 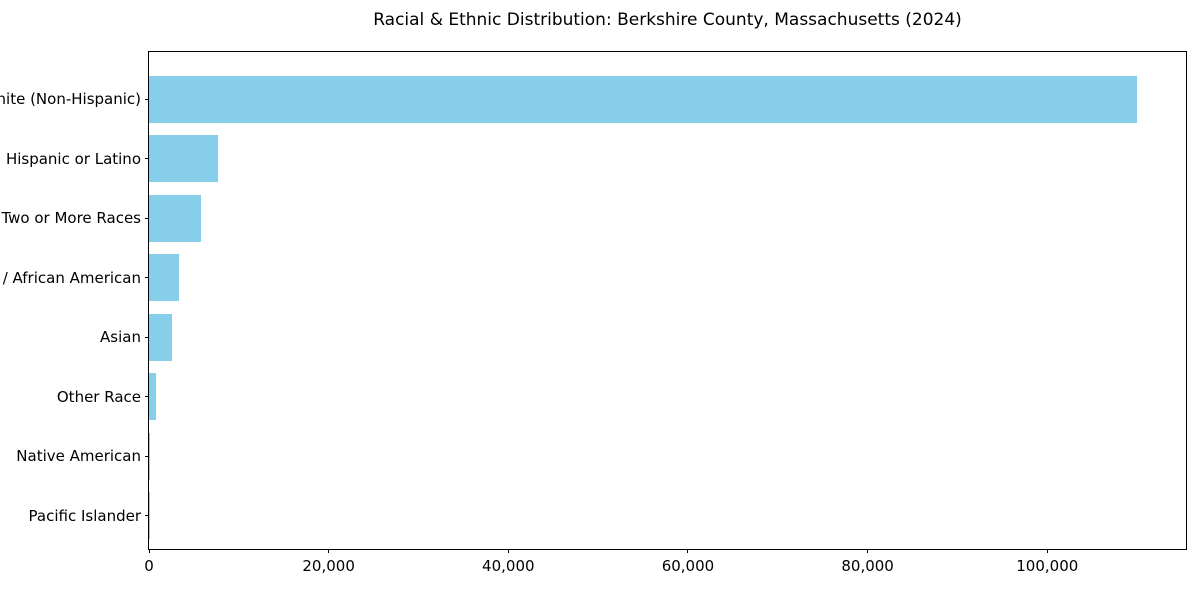 I want to click on x-tick-label: 40,000, so click(x=508, y=566).